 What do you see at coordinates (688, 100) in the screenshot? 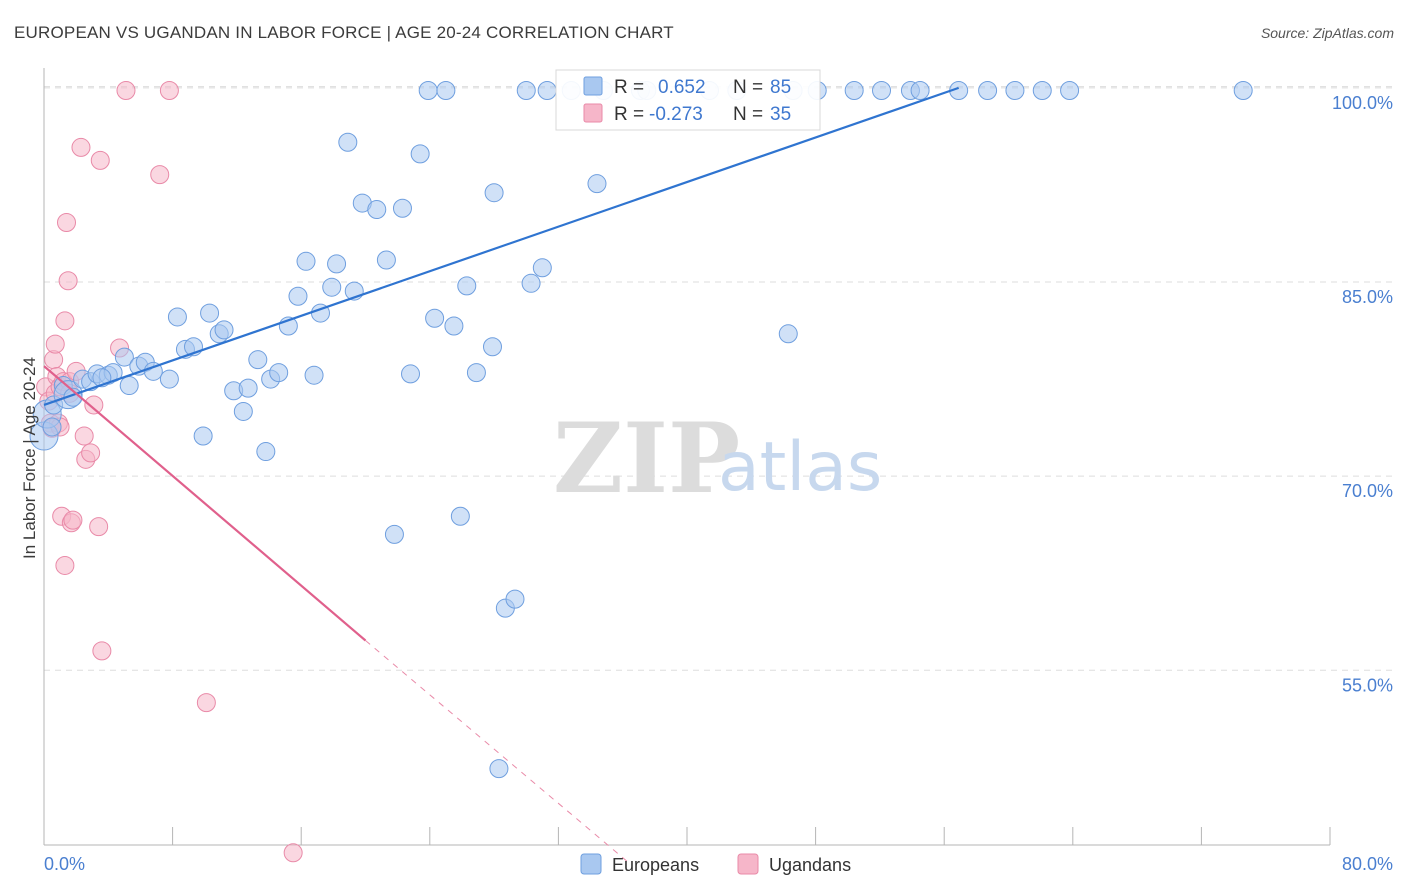
I see `stats-legend: R = 0.652 N = 85 R = -0.273 N = 35` at bounding box center [688, 100].